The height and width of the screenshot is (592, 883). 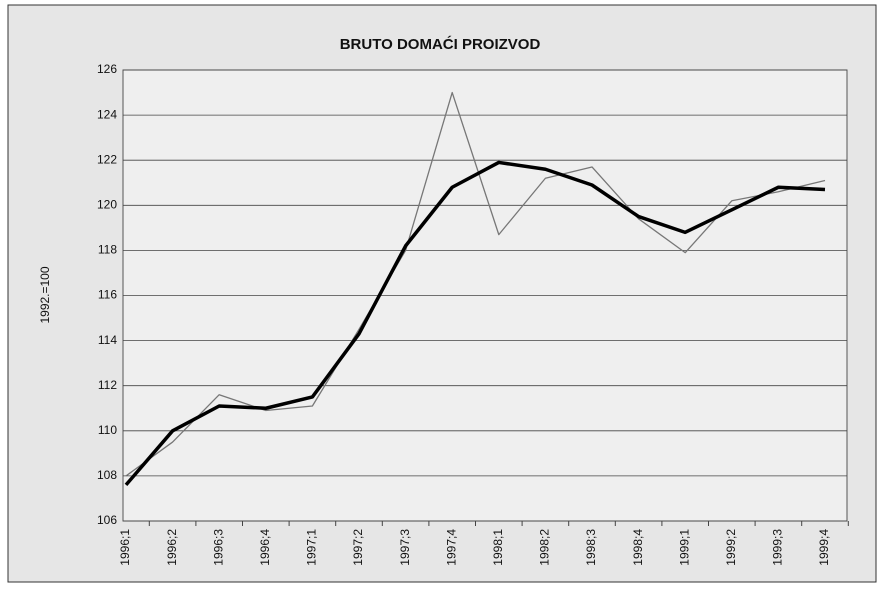 I want to click on y-tick-label: 122, so click(x=107, y=159).